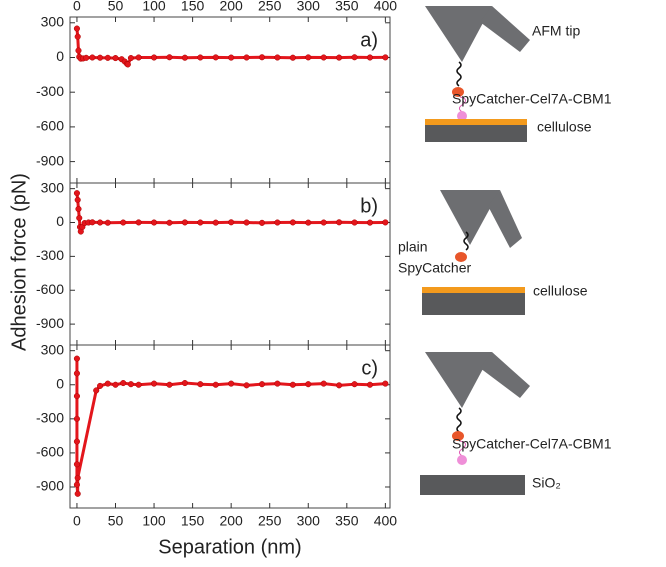  What do you see at coordinates (347, 7) in the screenshot?
I see `x-tick-label: 350` at bounding box center [347, 7].